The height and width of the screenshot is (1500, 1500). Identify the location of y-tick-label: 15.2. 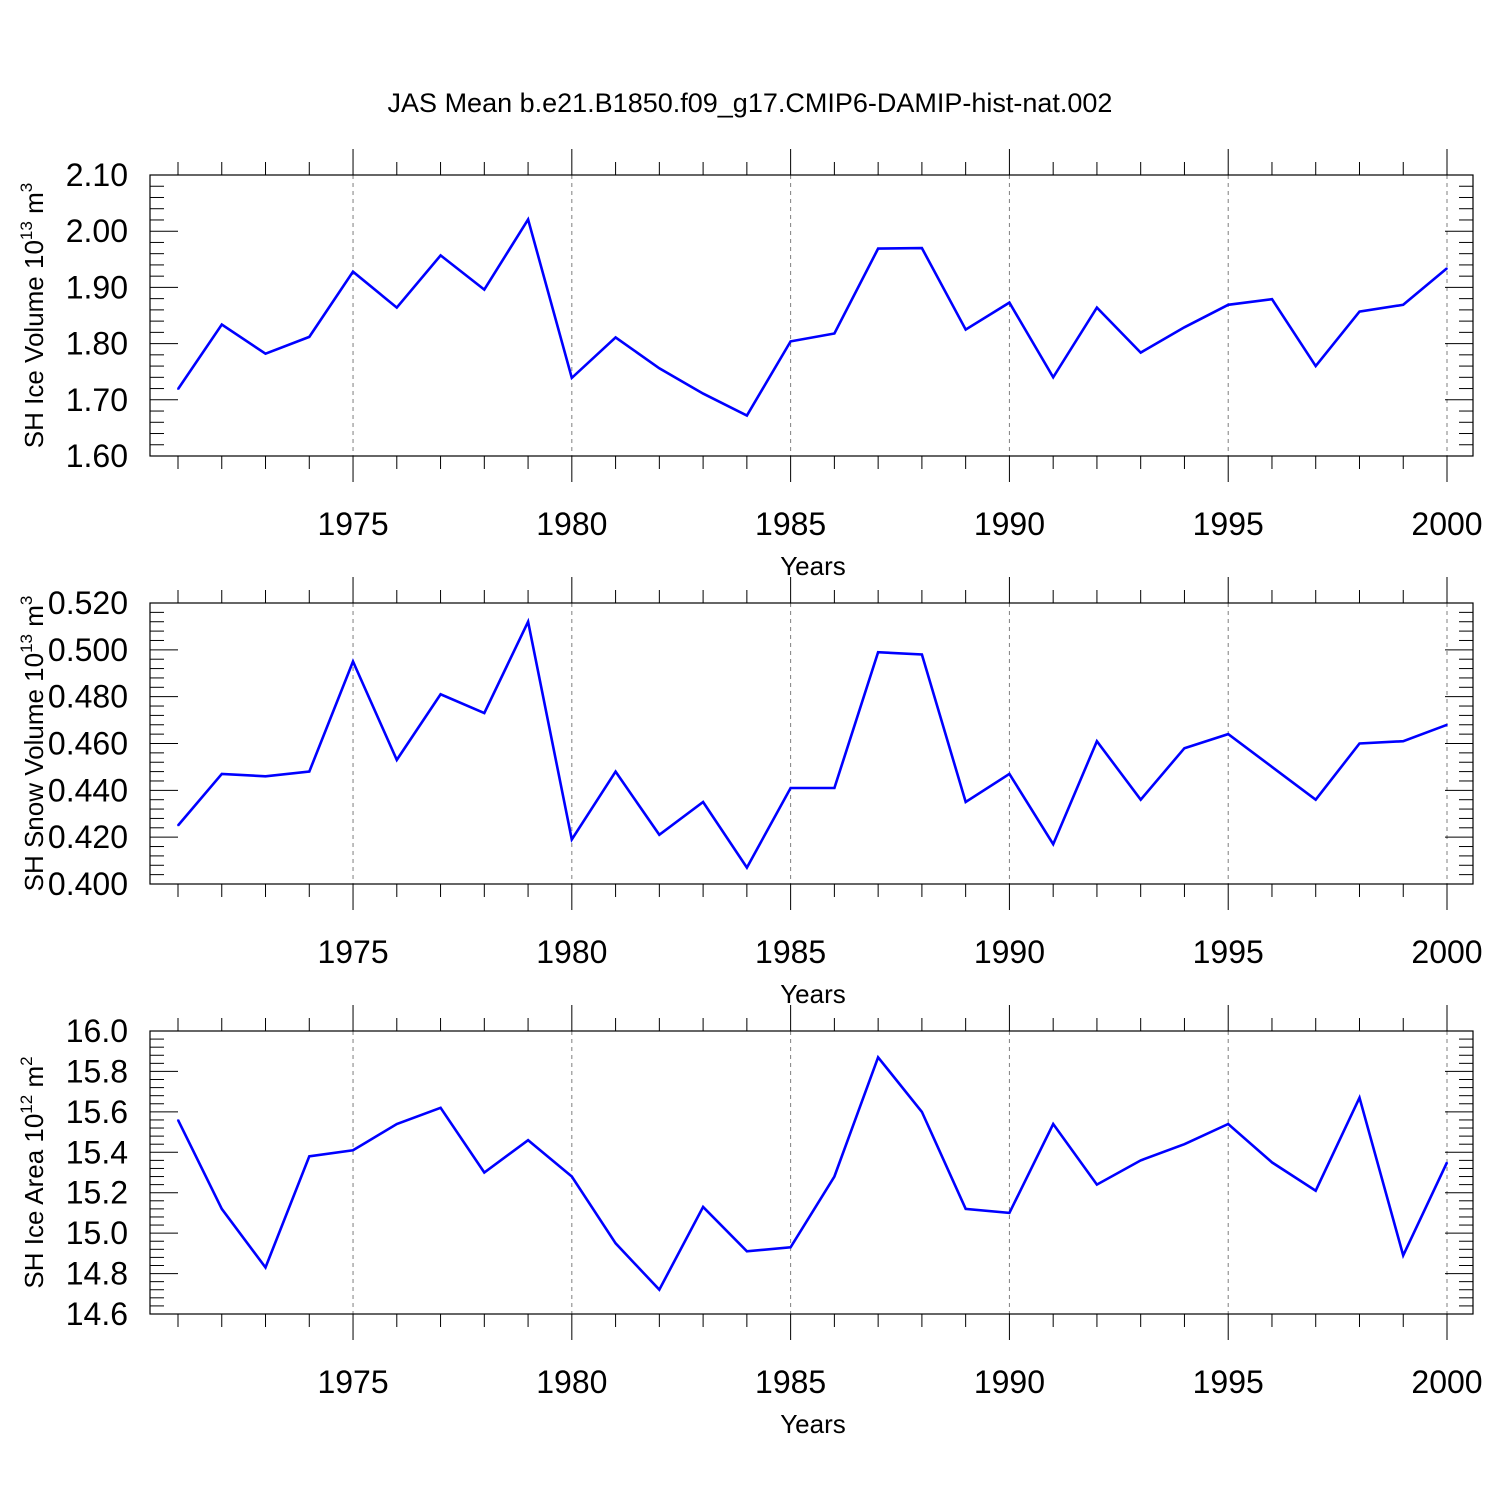
(97, 1193).